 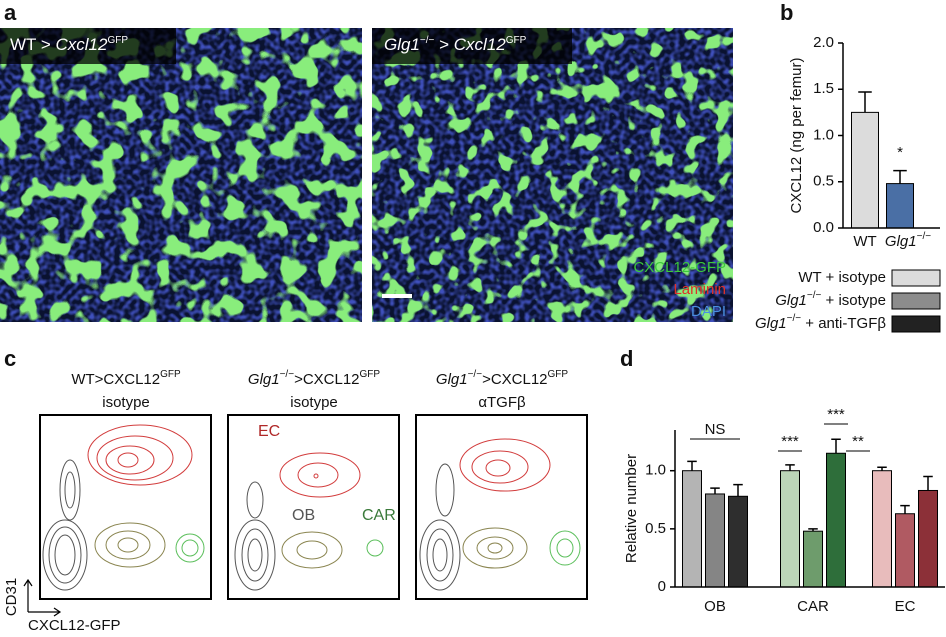 What do you see at coordinates (708, 311) in the screenshot?
I see `stain-legend: DAPI` at bounding box center [708, 311].